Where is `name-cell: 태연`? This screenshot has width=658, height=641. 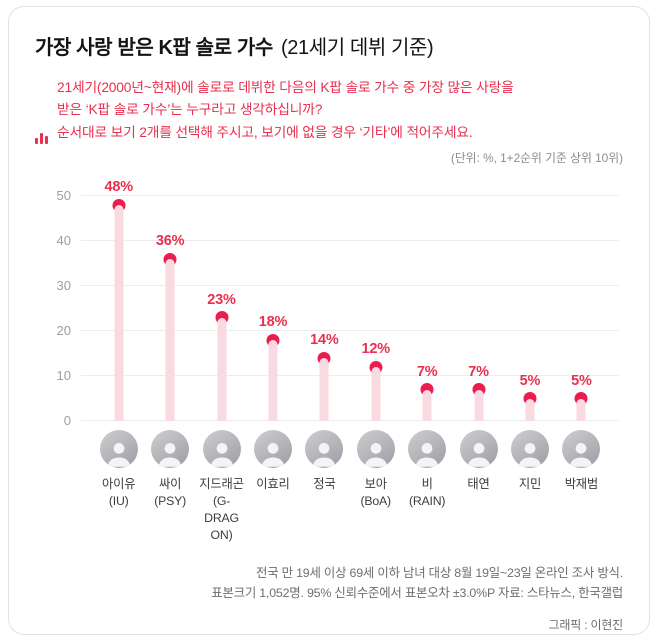 name-cell: 태연 is located at coordinates (478, 510).